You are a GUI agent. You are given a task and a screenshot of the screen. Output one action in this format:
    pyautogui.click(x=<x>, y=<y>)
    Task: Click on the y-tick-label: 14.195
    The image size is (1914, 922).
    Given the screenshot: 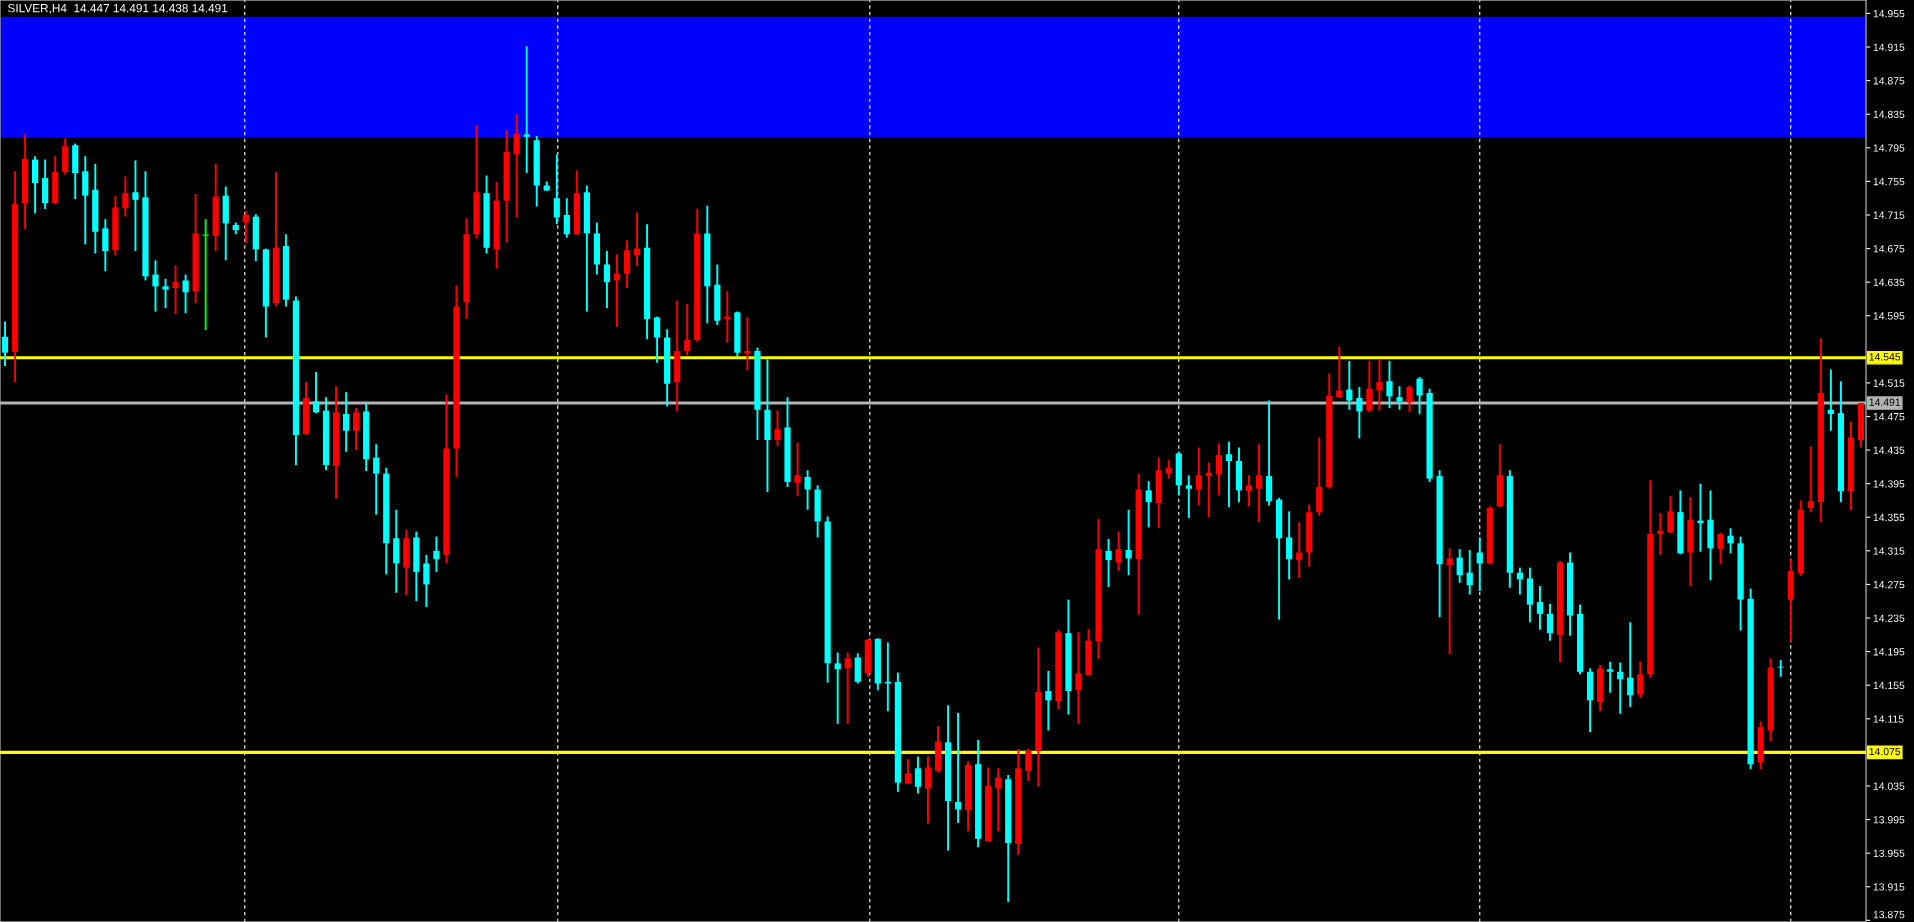 What is the action you would take?
    pyautogui.click(x=1889, y=652)
    